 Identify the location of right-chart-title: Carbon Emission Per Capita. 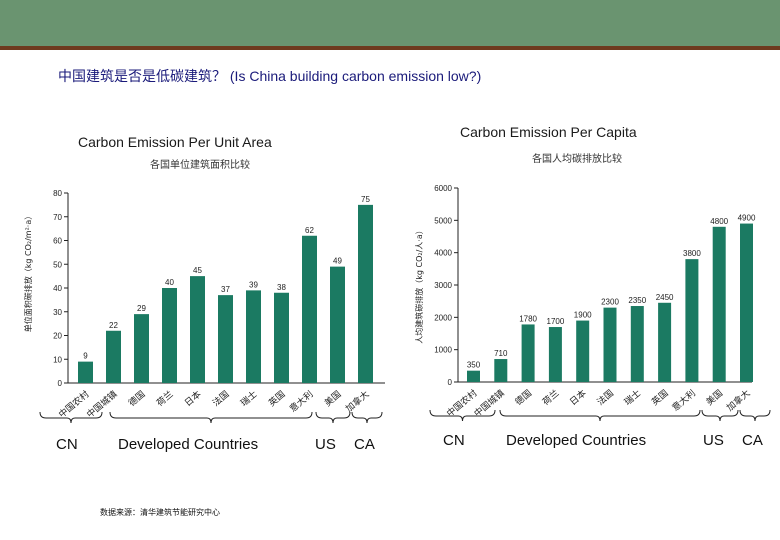
(548, 132).